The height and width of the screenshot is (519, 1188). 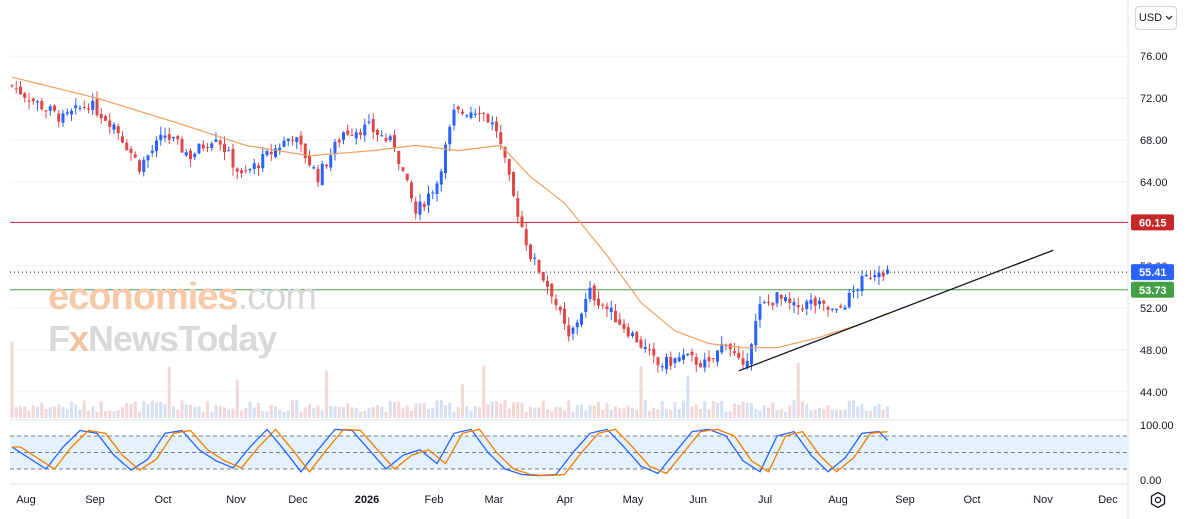 What do you see at coordinates (450, 452) in the screenshot?
I see `stochastic-d-line` at bounding box center [450, 452].